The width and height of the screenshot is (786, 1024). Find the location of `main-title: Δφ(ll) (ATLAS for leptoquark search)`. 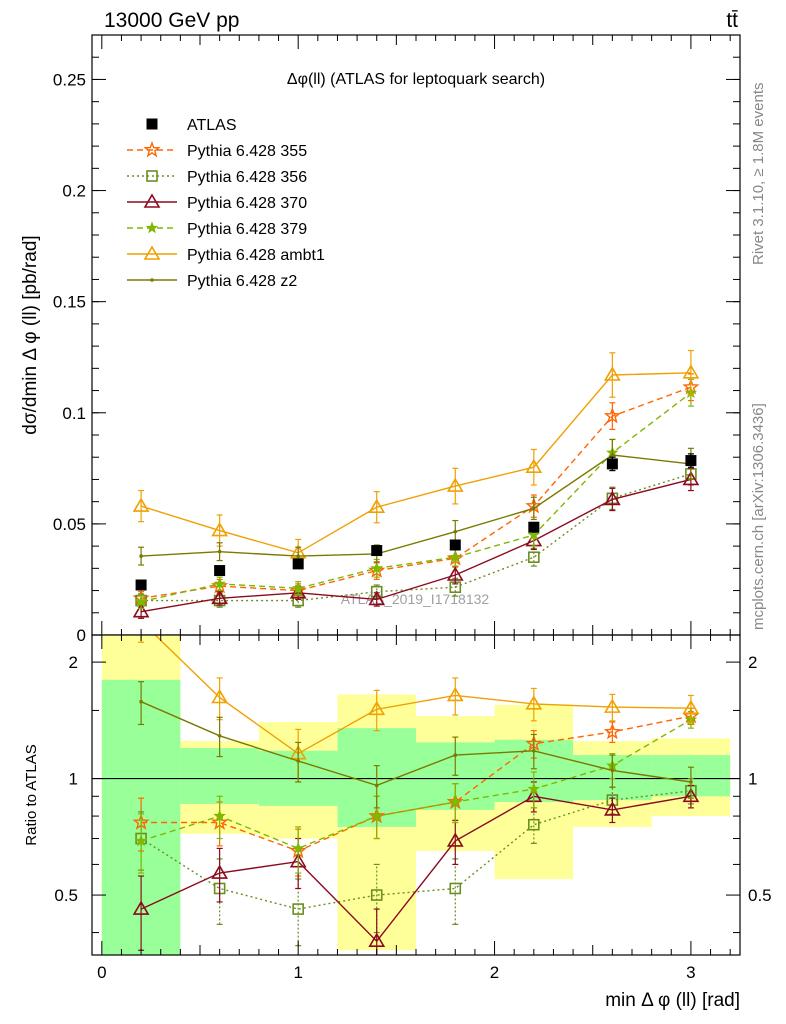

main-title: Δφ(ll) (ATLAS for leptoquark search) is located at coordinates (416, 79).